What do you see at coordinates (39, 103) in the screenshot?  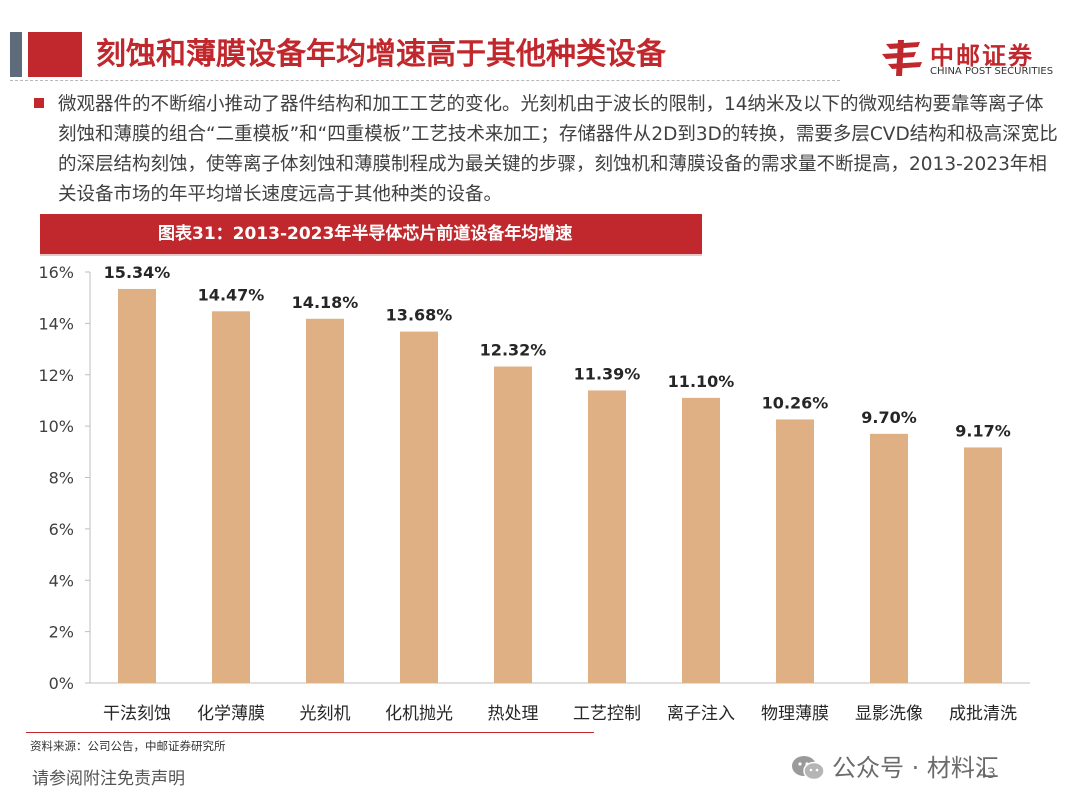 I see `bullet-square` at bounding box center [39, 103].